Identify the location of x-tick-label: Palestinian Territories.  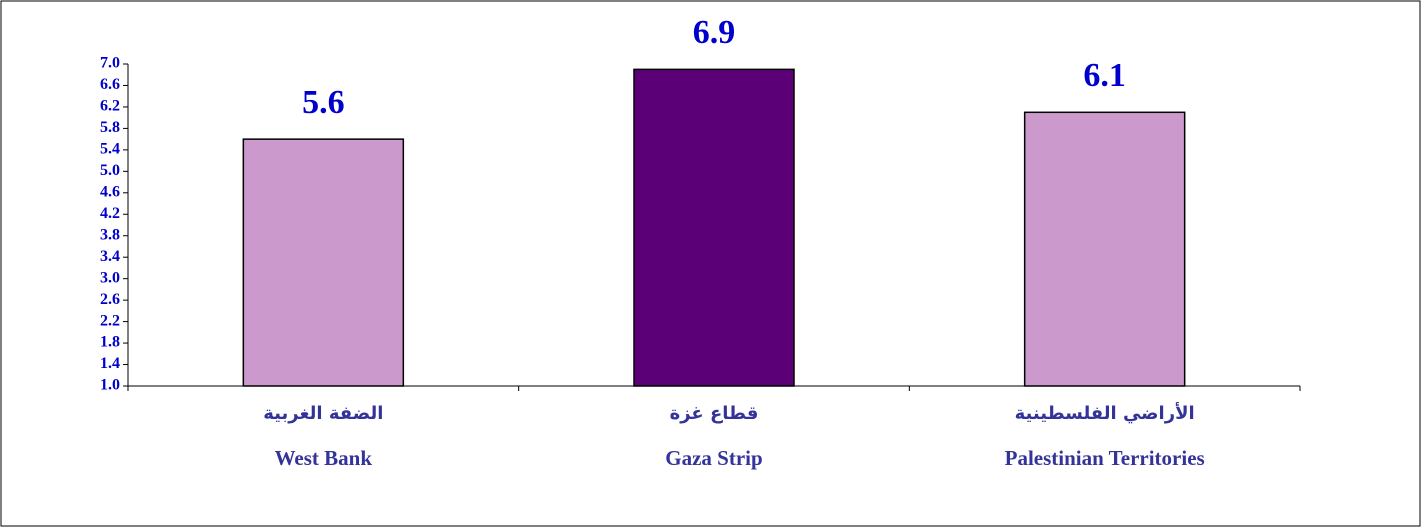
(1105, 458).